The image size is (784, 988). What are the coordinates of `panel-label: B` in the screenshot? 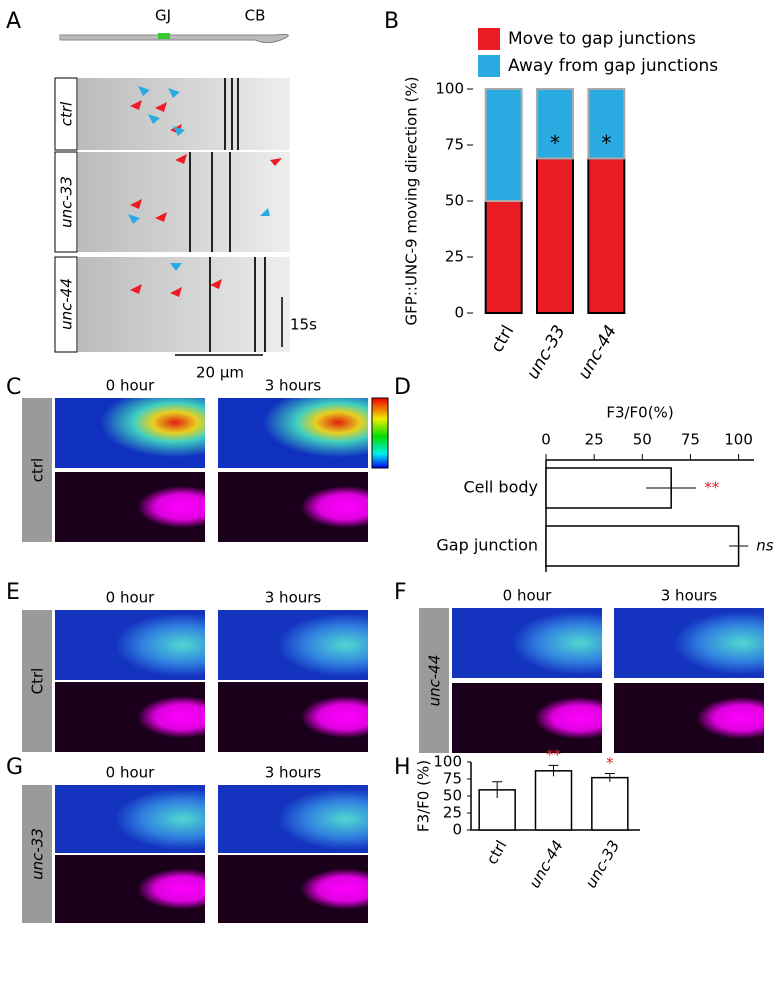 It's located at (391, 21).